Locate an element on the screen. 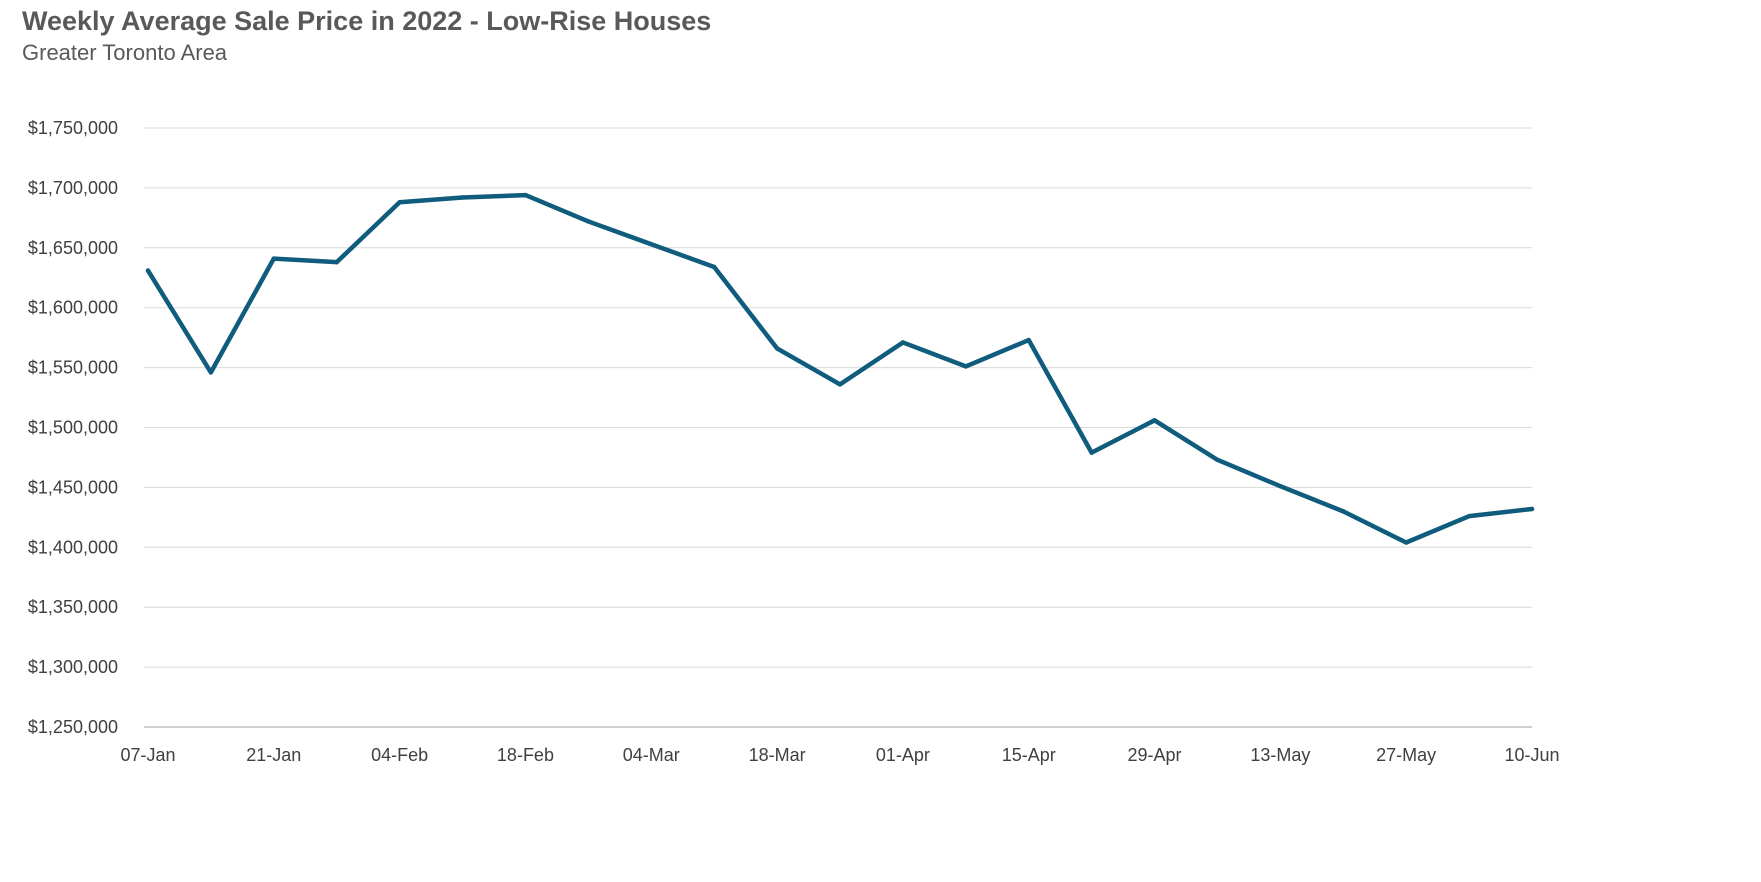 This screenshot has height=882, width=1761. x-tick-label: 10-Jun is located at coordinates (1531, 755).